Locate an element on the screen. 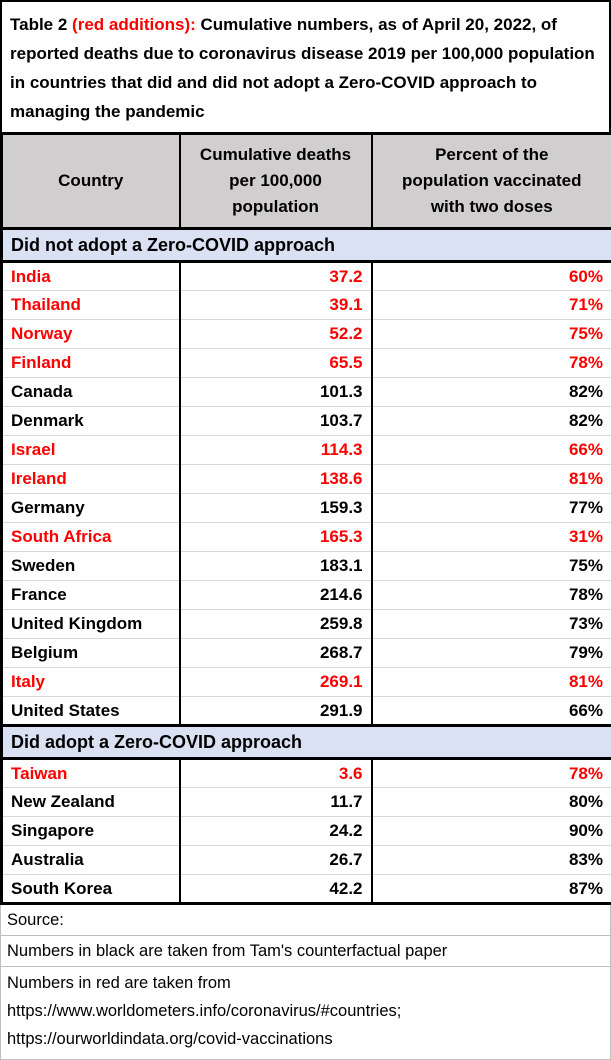 This screenshot has width=611, height=1060. section-header-row: Did adopt a Zero-COVID approach is located at coordinates (306, 742).